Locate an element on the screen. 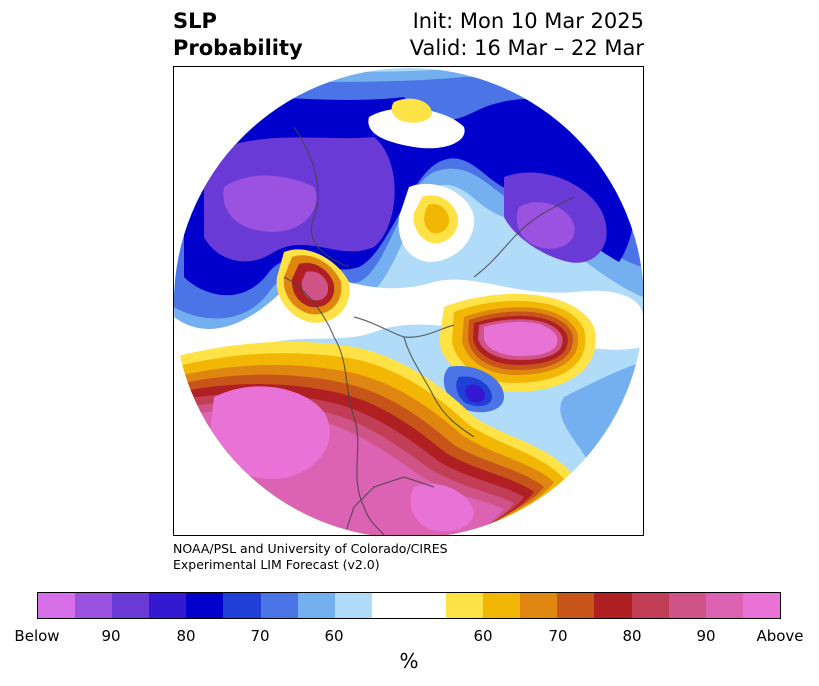 Image resolution: width=819 pixels, height=686 pixels. tick-above-90: 90 is located at coordinates (706, 636).